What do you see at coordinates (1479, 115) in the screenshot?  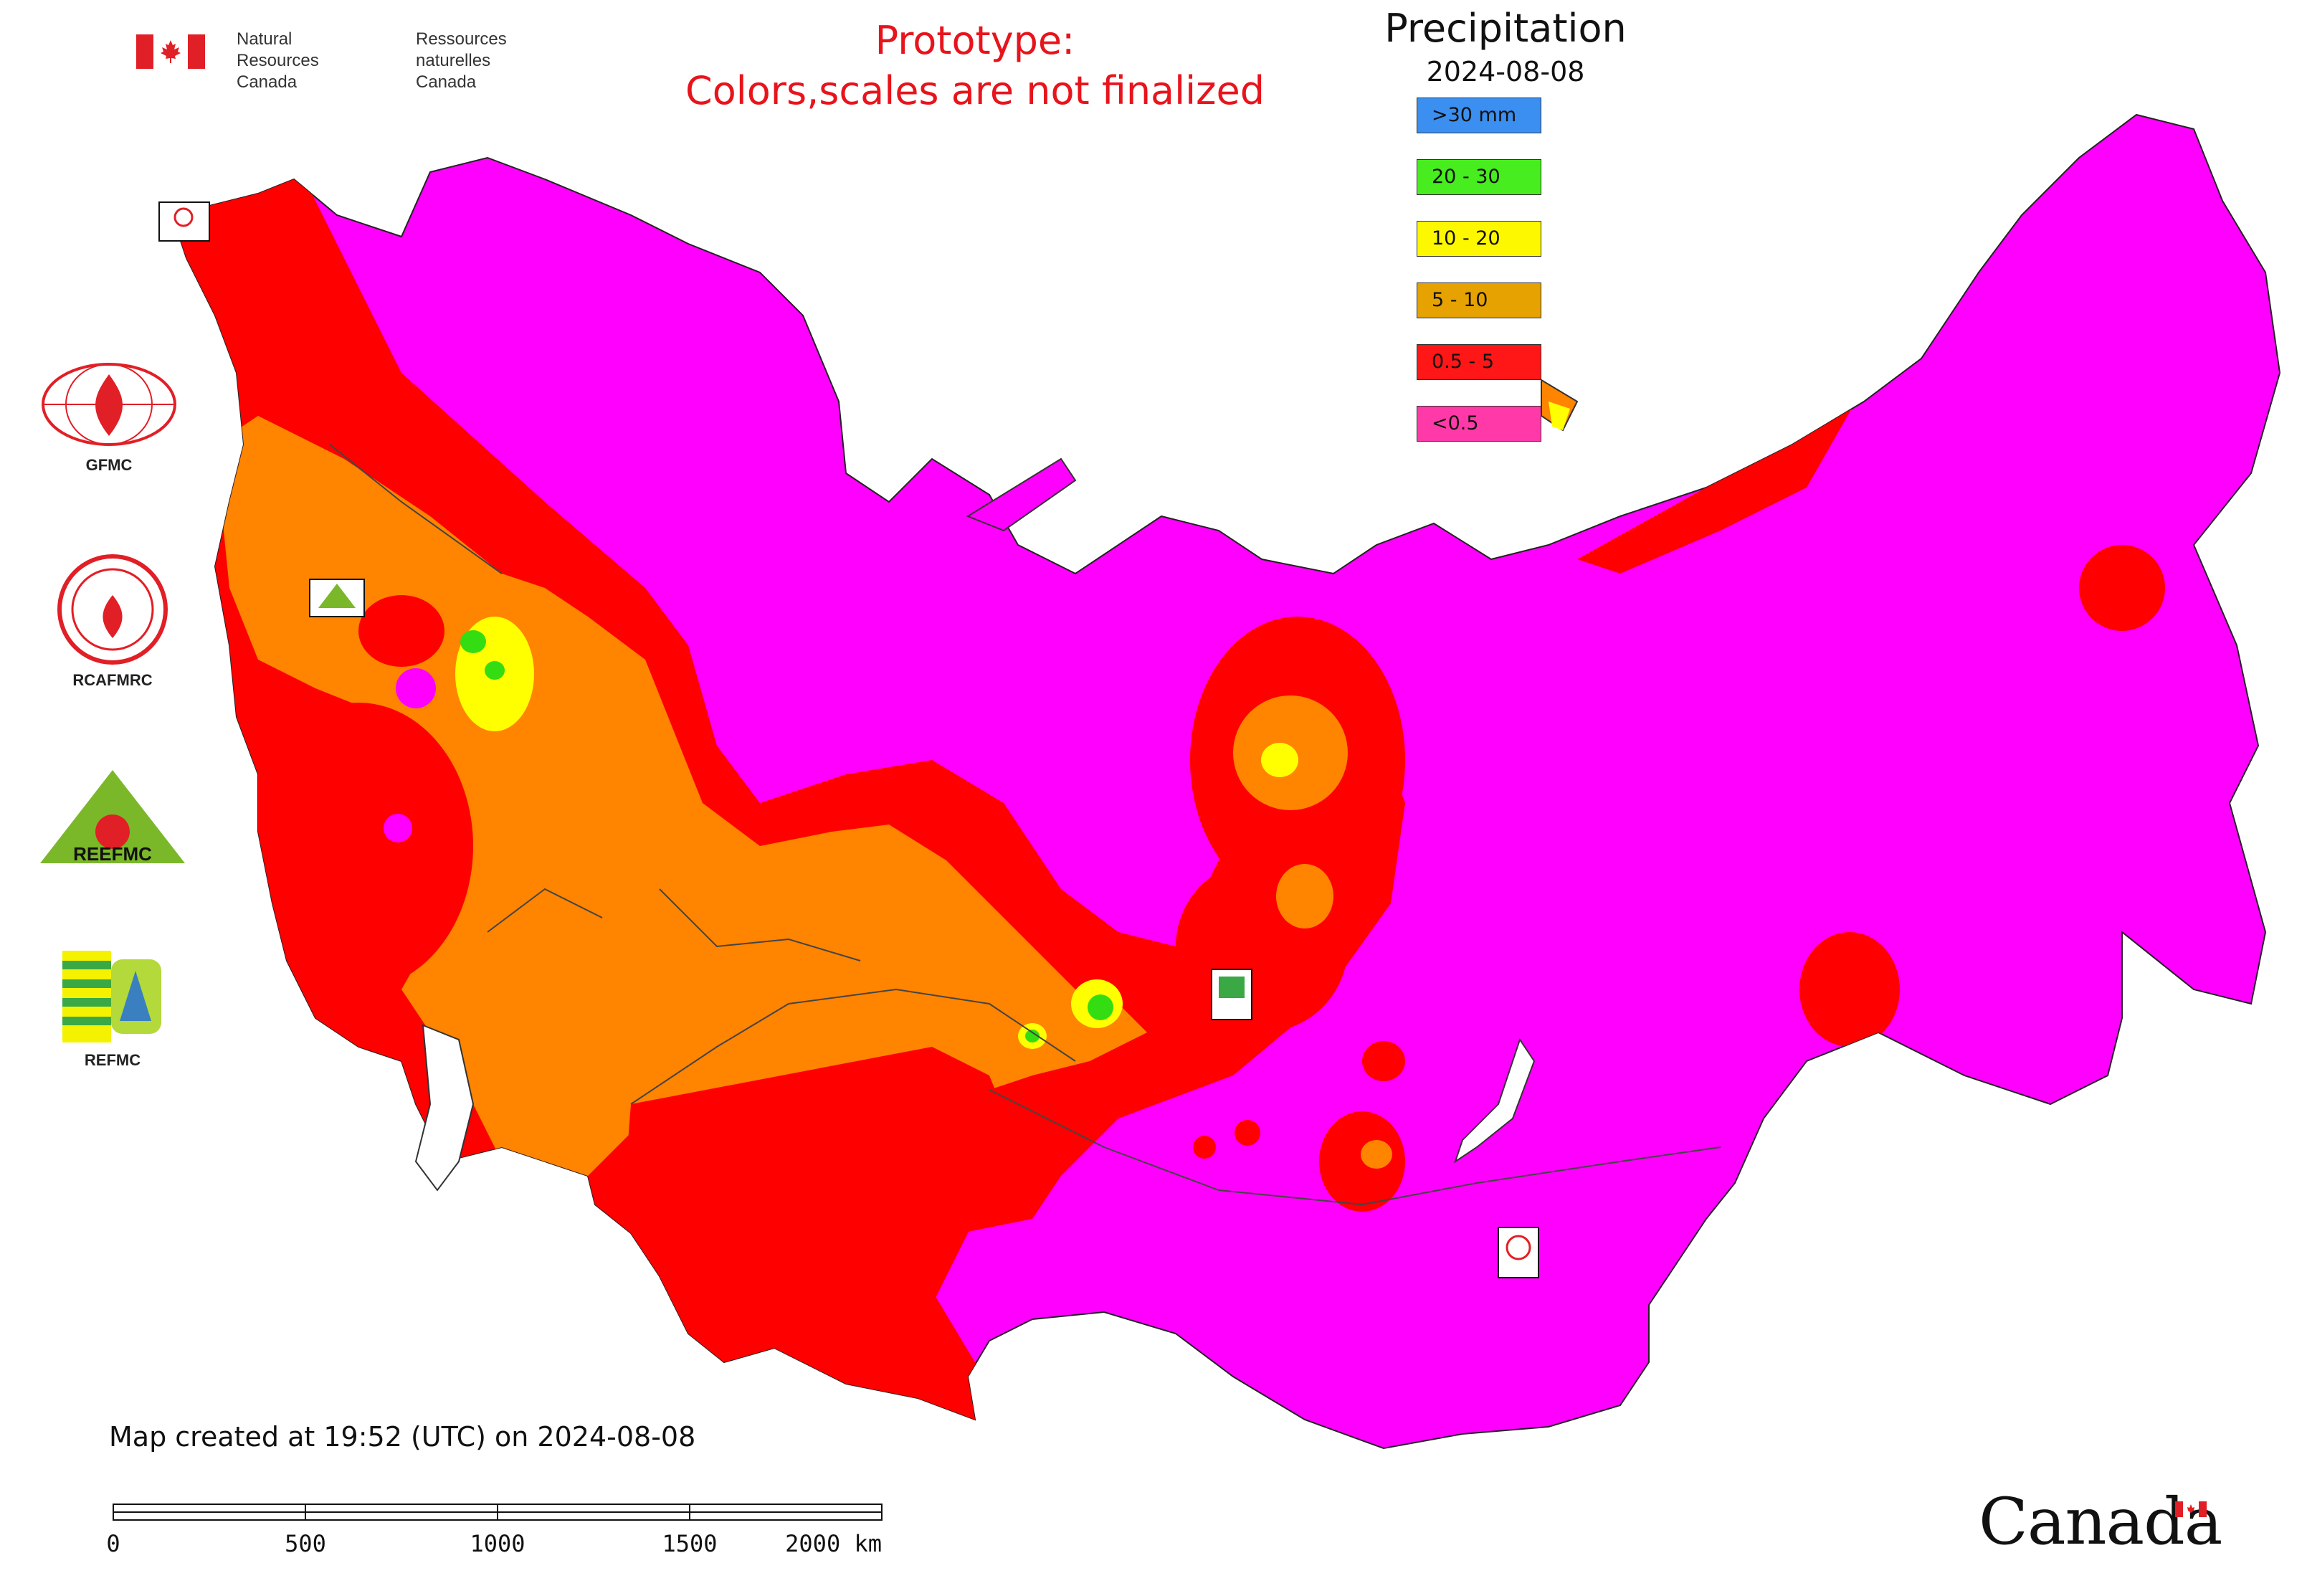 I see `legend-item-gt30: >30 mm` at bounding box center [1479, 115].